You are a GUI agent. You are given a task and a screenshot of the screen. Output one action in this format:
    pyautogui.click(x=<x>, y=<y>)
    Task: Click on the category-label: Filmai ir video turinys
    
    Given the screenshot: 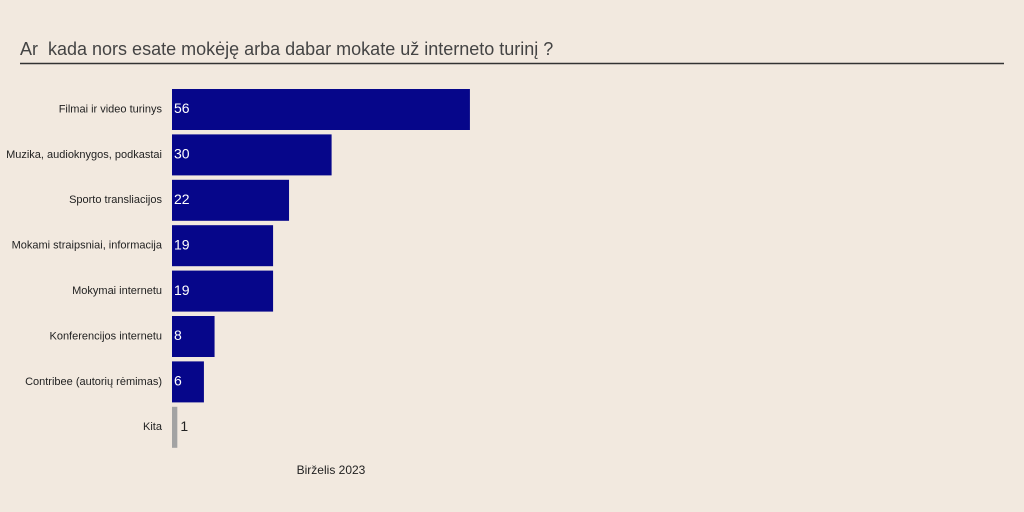 What is the action you would take?
    pyautogui.click(x=111, y=109)
    